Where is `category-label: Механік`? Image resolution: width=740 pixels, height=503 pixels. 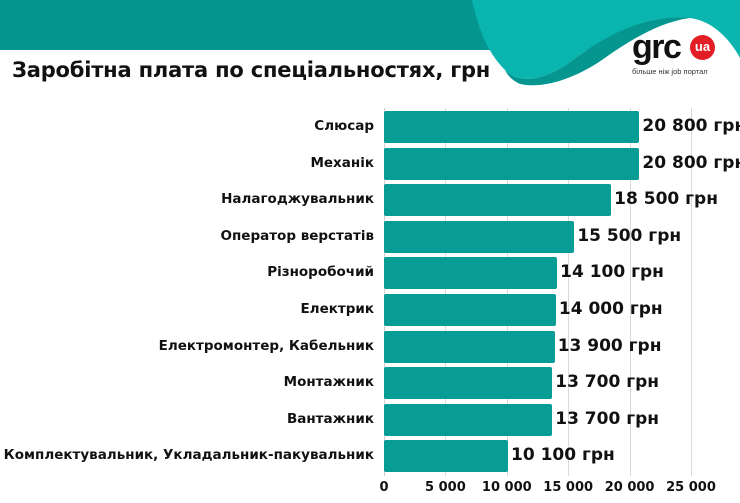
category-label: Механік is located at coordinates (342, 162).